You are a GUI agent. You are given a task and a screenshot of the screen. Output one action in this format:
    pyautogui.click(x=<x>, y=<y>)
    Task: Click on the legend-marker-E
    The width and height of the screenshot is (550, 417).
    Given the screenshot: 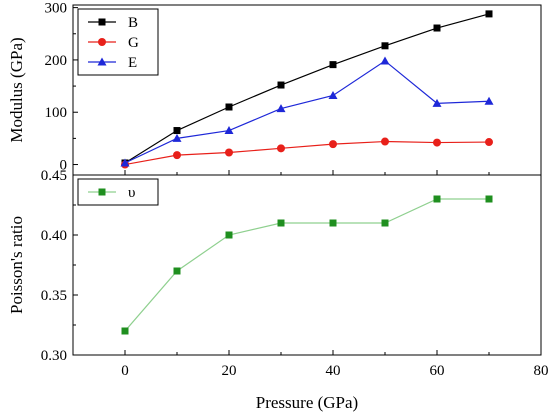 What is the action you would take?
    pyautogui.click(x=102, y=61)
    